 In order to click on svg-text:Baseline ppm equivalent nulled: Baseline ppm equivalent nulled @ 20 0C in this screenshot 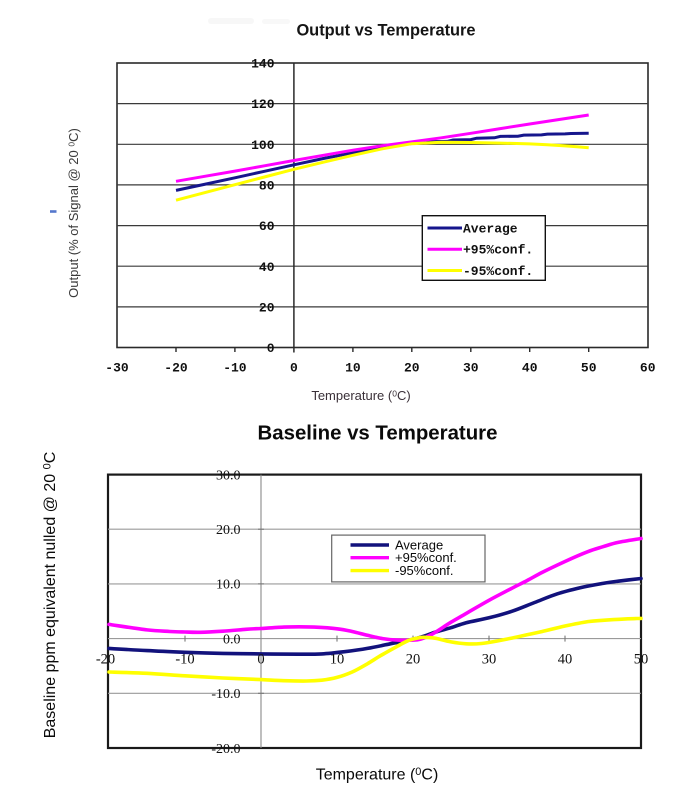, I will do `click(51, 595)`.